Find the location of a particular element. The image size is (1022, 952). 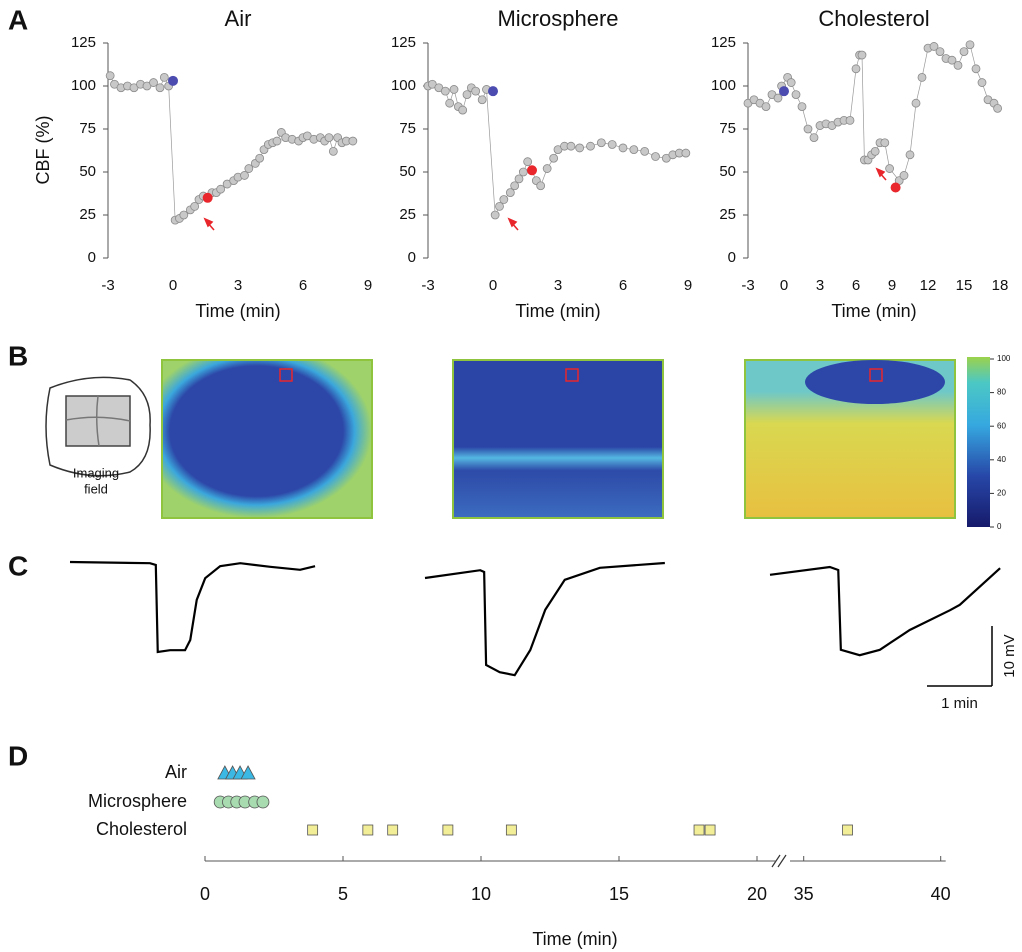

chart-title: Microsphere is located at coordinates (557, 18).